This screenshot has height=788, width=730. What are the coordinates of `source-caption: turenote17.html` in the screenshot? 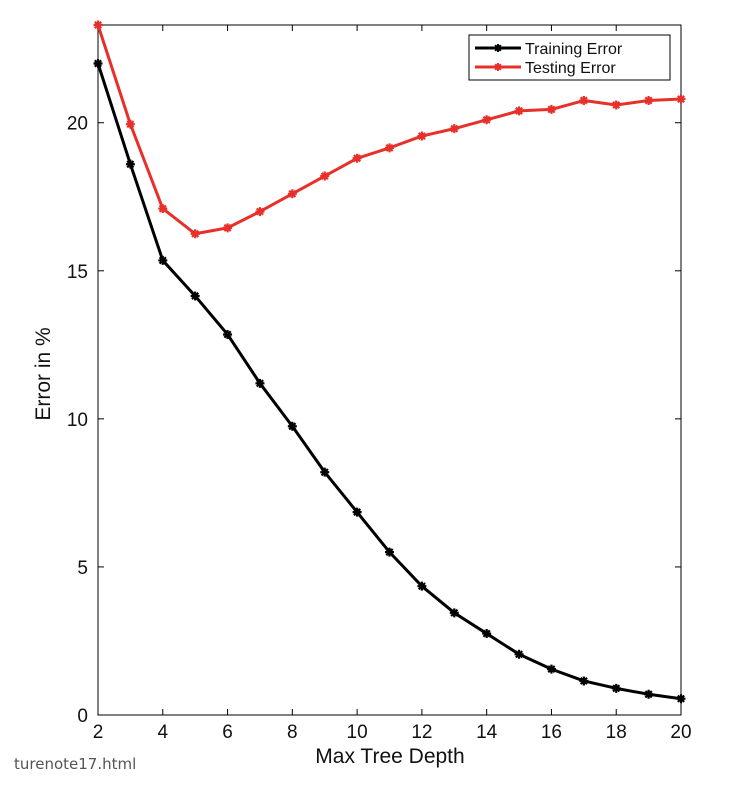 It's located at (75, 764).